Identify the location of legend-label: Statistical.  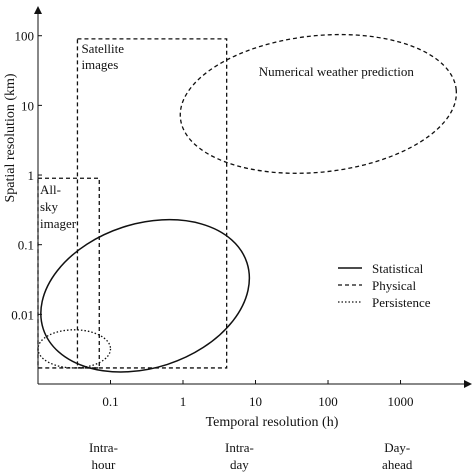
(398, 268).